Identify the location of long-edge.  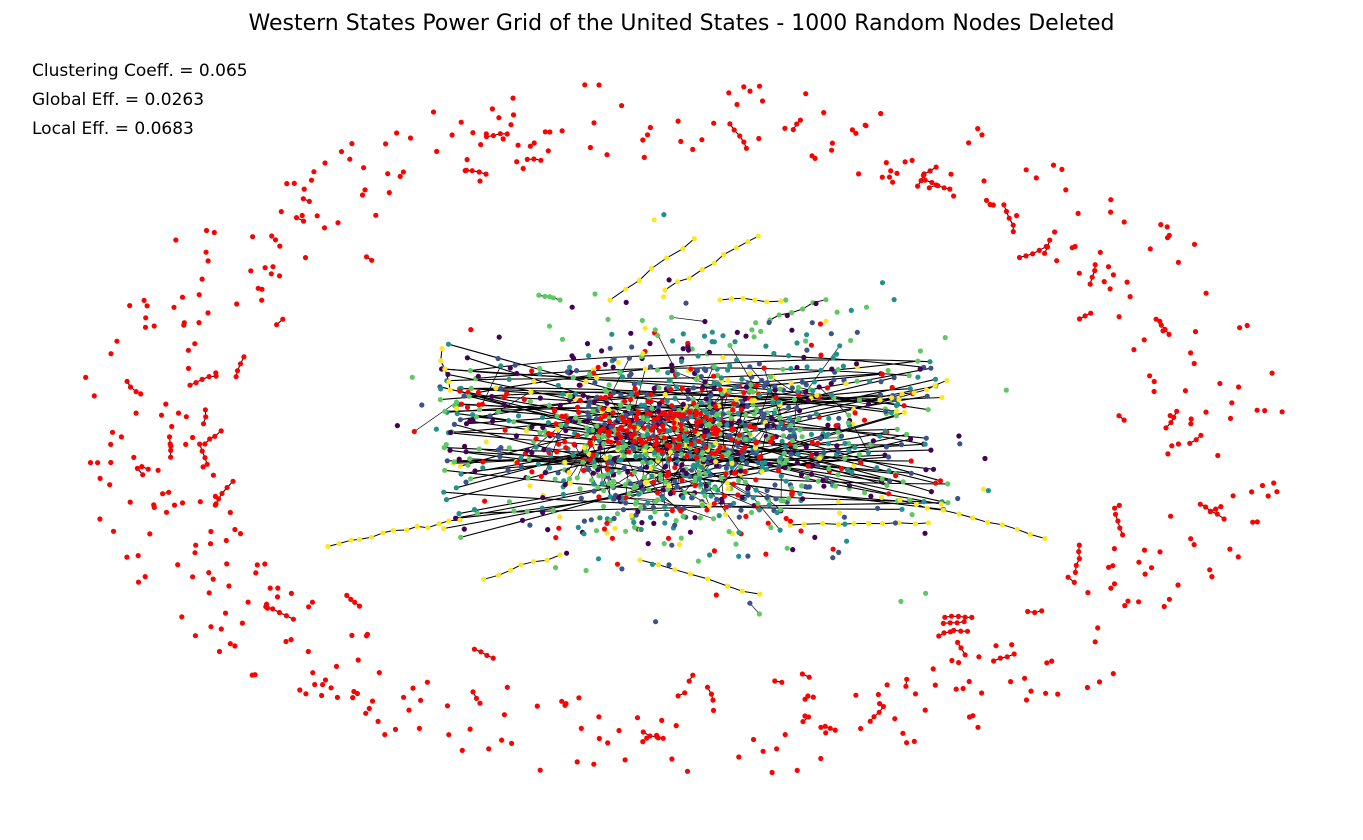
(680, 369).